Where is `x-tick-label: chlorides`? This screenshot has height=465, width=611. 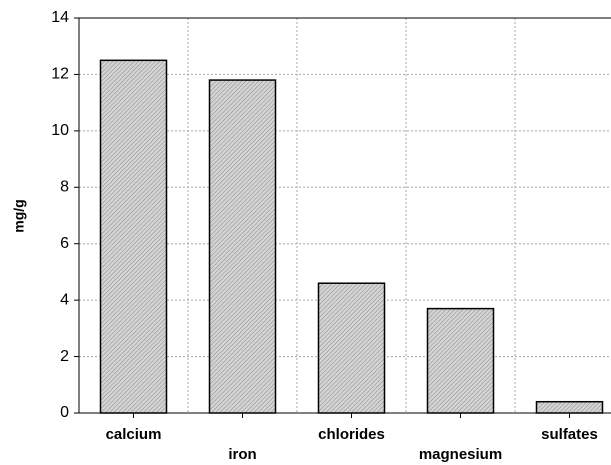
x-tick-label: chlorides is located at coordinates (351, 434).